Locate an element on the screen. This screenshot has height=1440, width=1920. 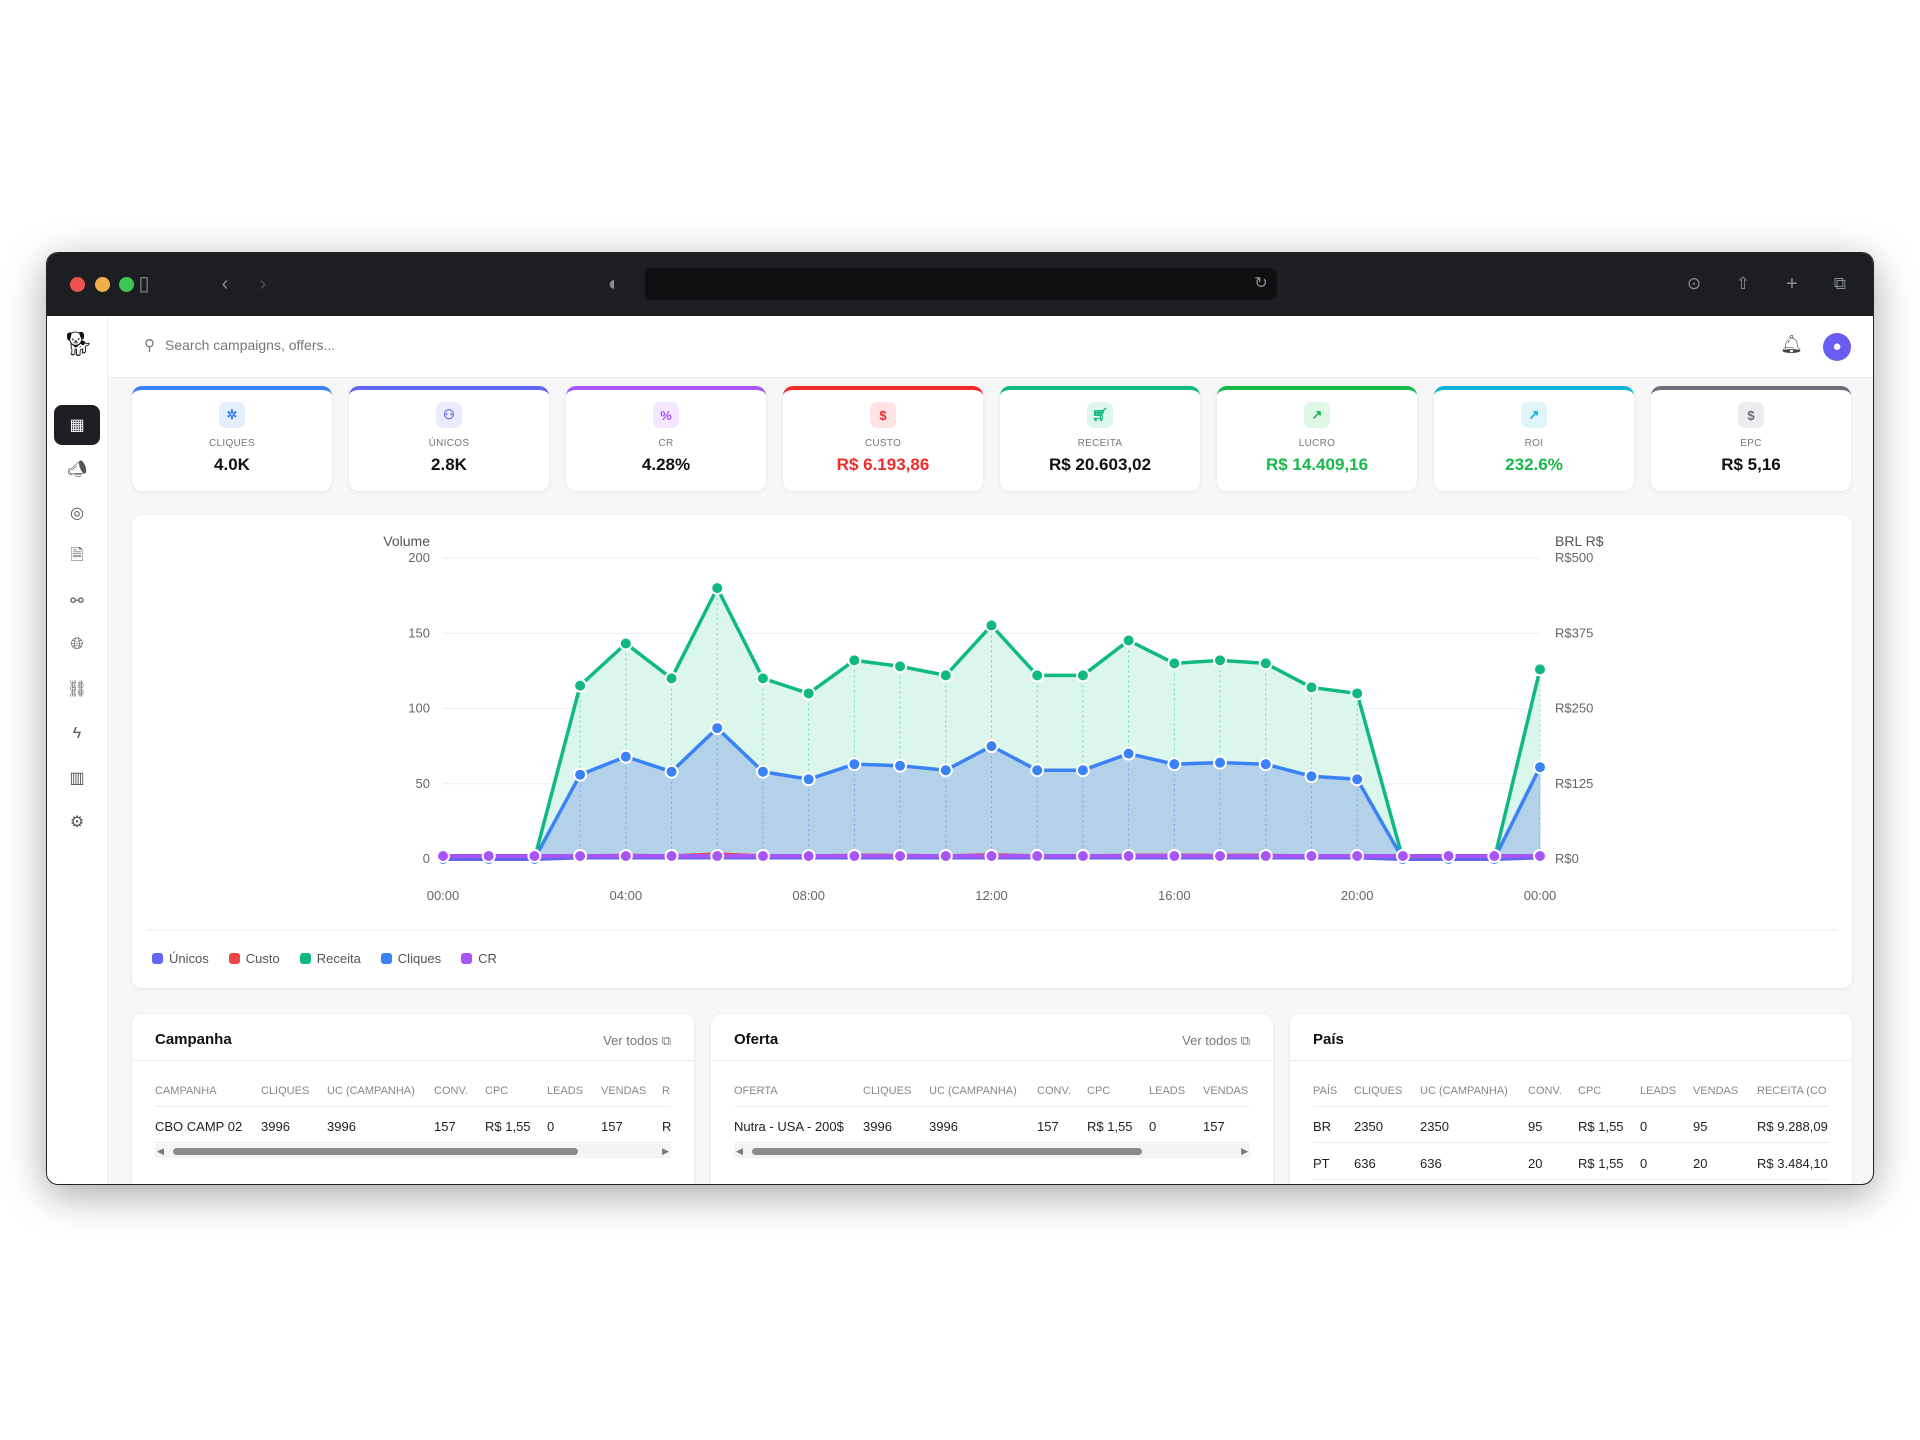
close-window-button is located at coordinates (77, 284).